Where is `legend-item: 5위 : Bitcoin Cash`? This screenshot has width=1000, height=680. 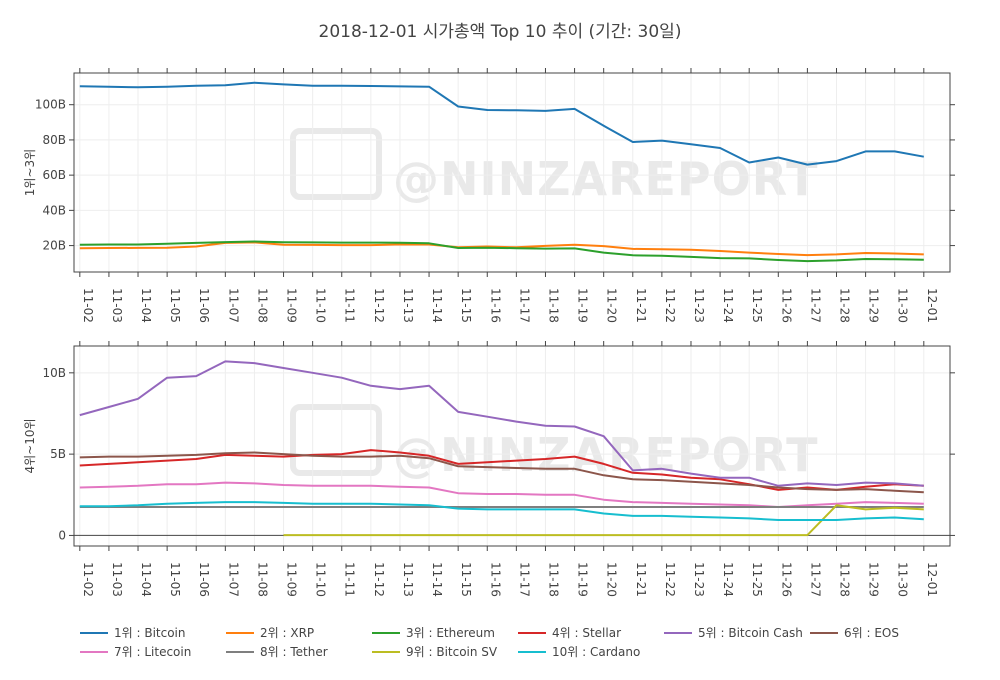
legend-item: 5위 : Bitcoin Cash is located at coordinates (733, 632).